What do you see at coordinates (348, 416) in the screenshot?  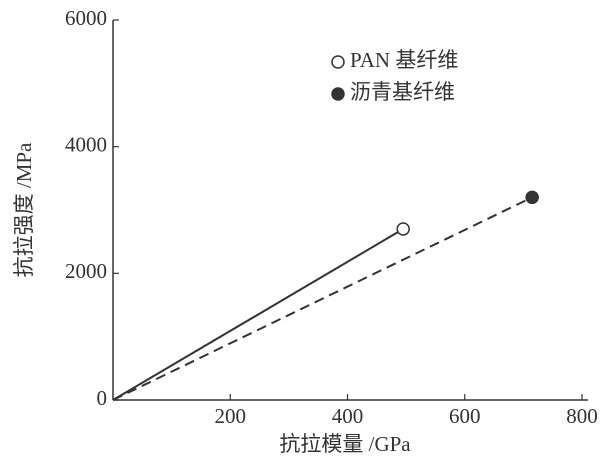 I see `x-tick-label: 400` at bounding box center [348, 416].